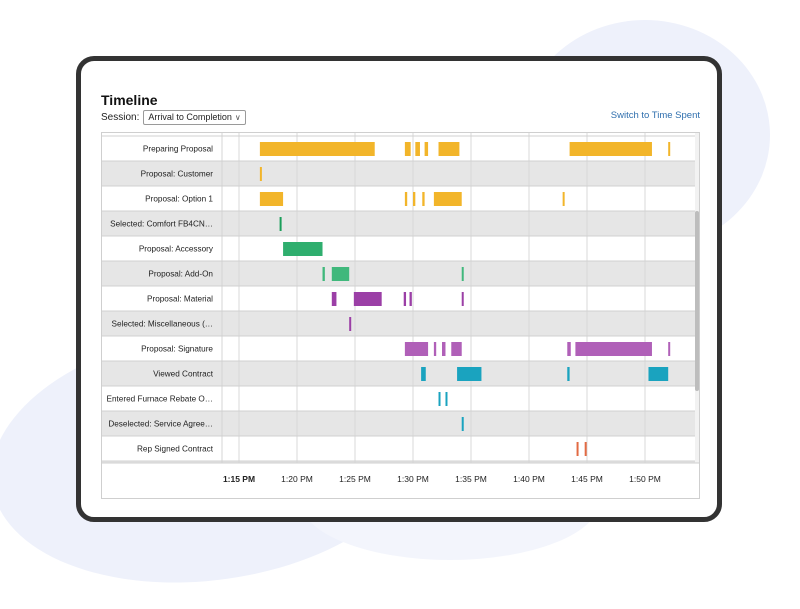 This screenshot has width=800, height=609. I want to click on row-label: Viewed Contract, so click(183, 374).